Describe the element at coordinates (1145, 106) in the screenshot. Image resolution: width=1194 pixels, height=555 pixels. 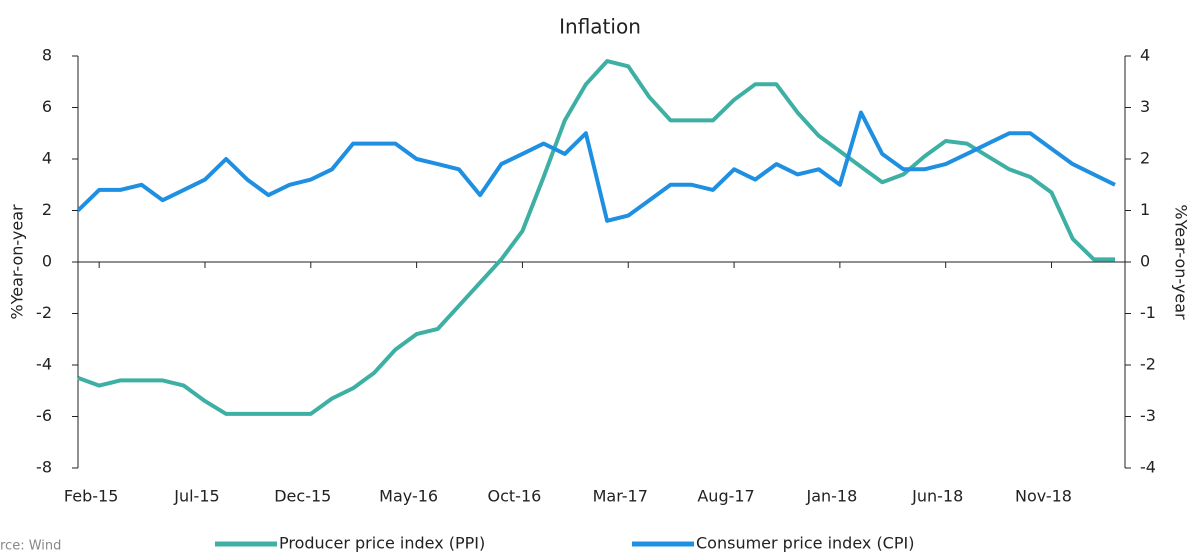
I see `y2-tick-label: 3` at that location.